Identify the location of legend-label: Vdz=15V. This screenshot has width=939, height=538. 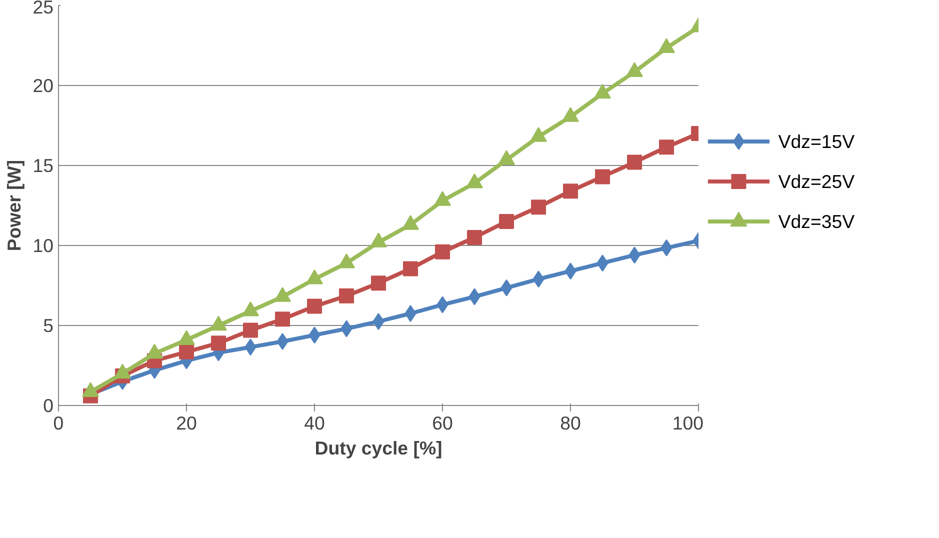
(817, 141).